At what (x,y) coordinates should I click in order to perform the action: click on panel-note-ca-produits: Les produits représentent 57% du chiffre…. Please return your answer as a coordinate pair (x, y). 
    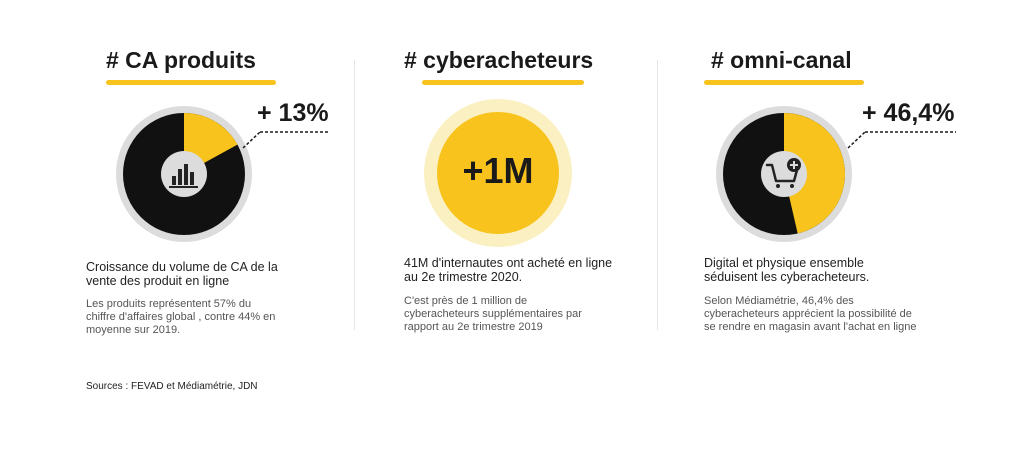
    Looking at the image, I should click on (181, 317).